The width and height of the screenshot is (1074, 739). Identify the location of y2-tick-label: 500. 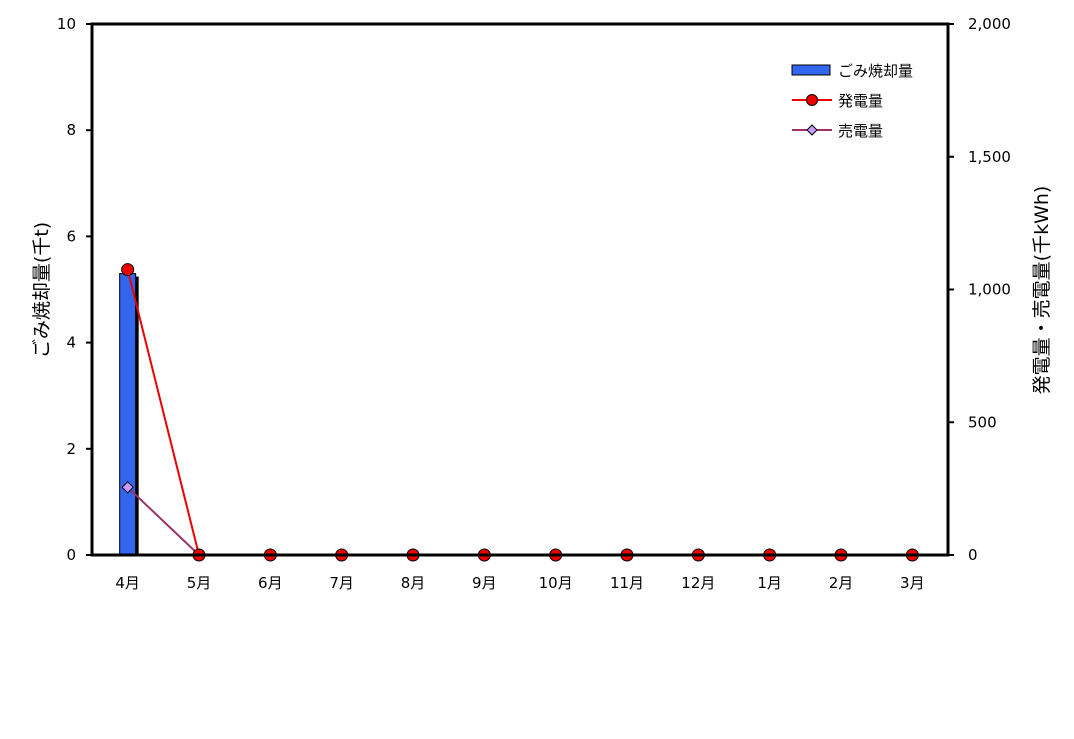
(982, 422).